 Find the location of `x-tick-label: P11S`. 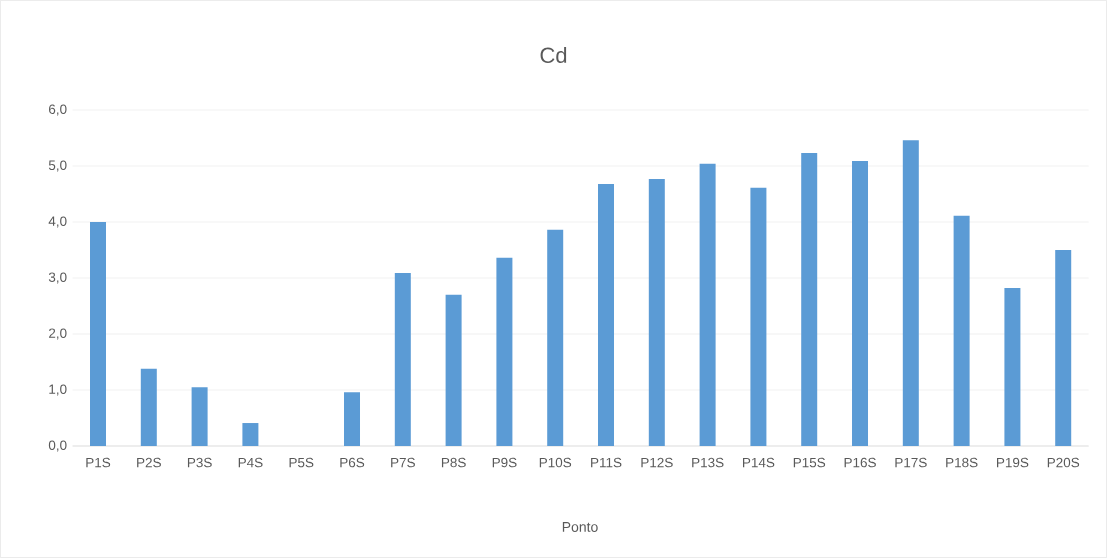

x-tick-label: P11S is located at coordinates (606, 462).